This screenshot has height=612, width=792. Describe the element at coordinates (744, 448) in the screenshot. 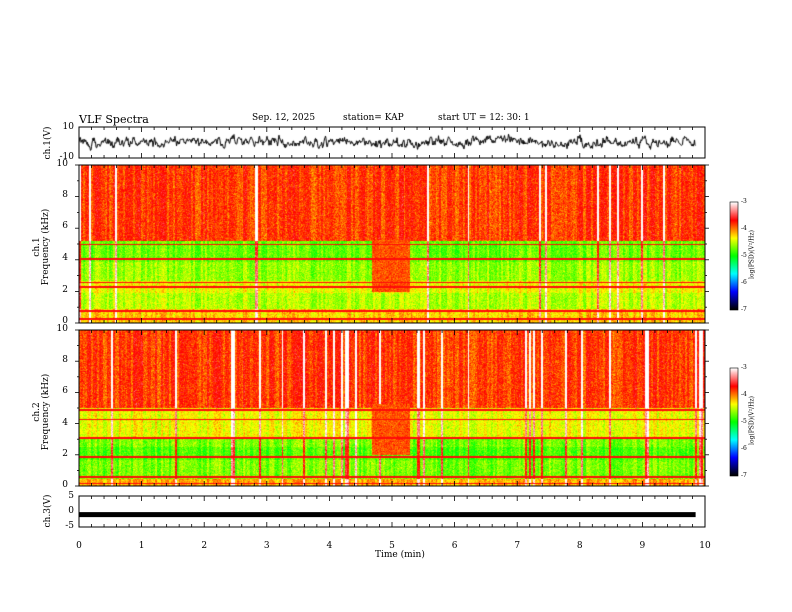

I see `cb2-tick: -6` at that location.